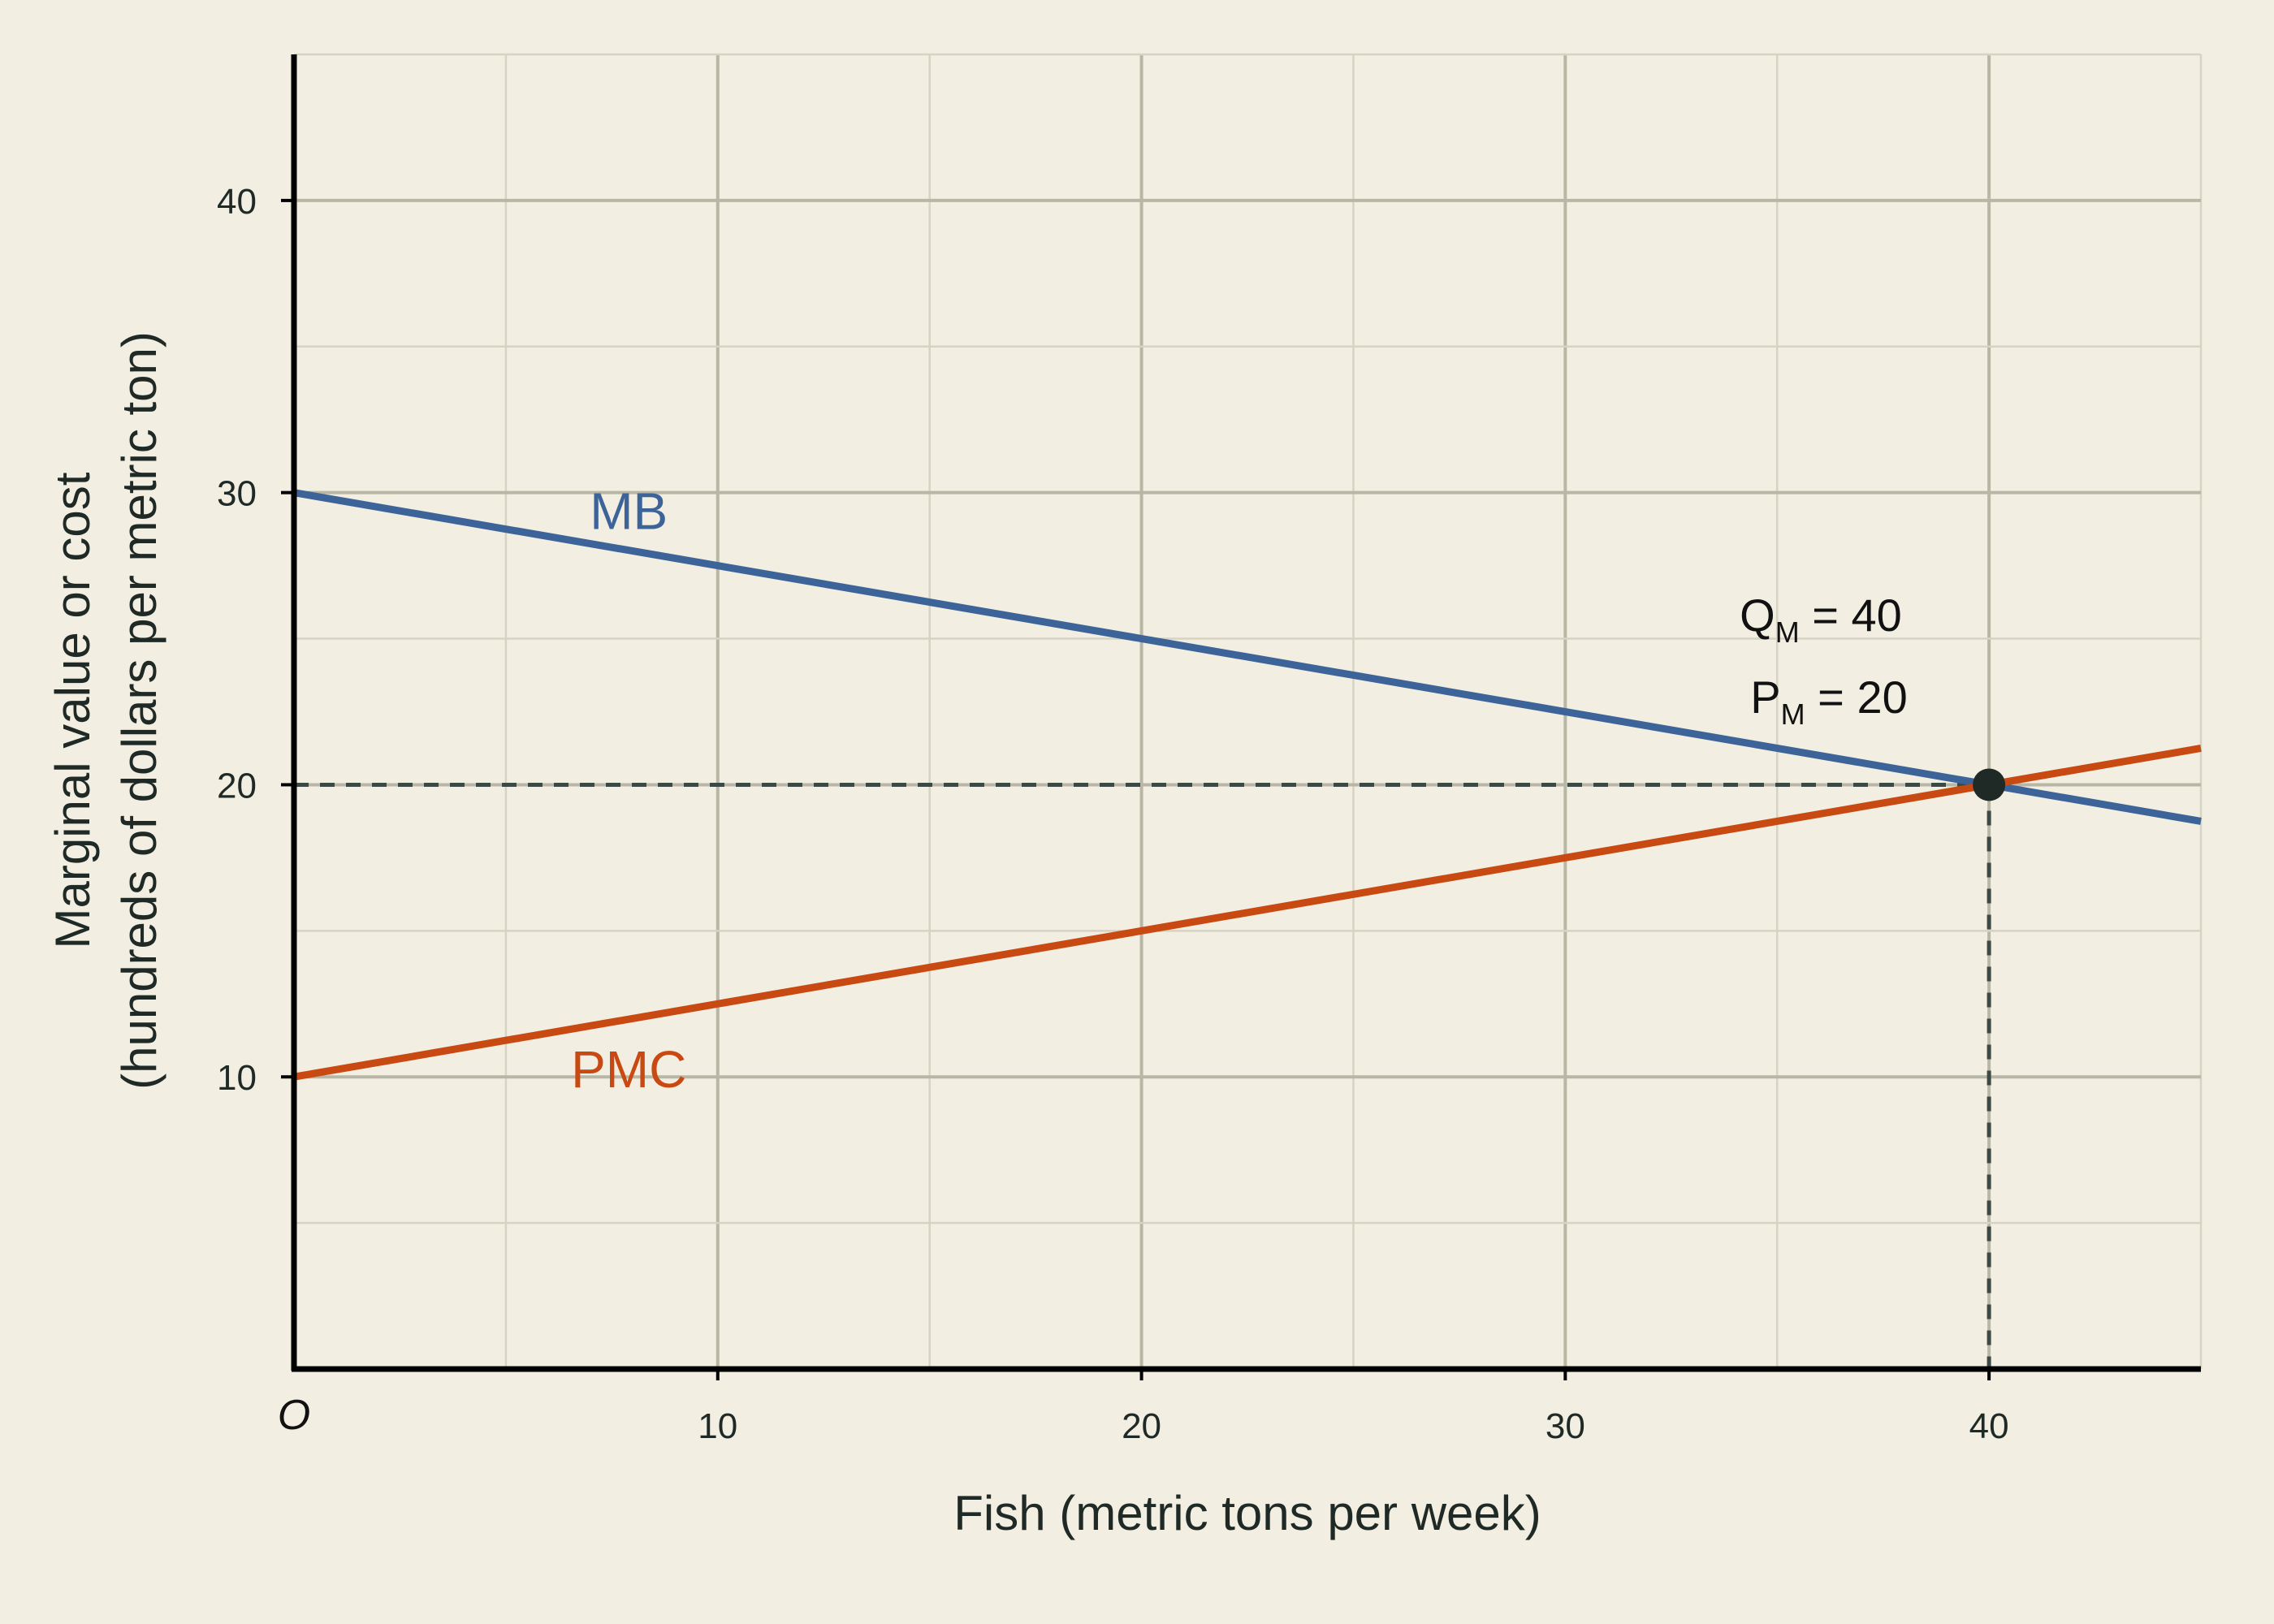 The width and height of the screenshot is (2274, 1624). I want to click on y-tick-label: 40, so click(237, 202).